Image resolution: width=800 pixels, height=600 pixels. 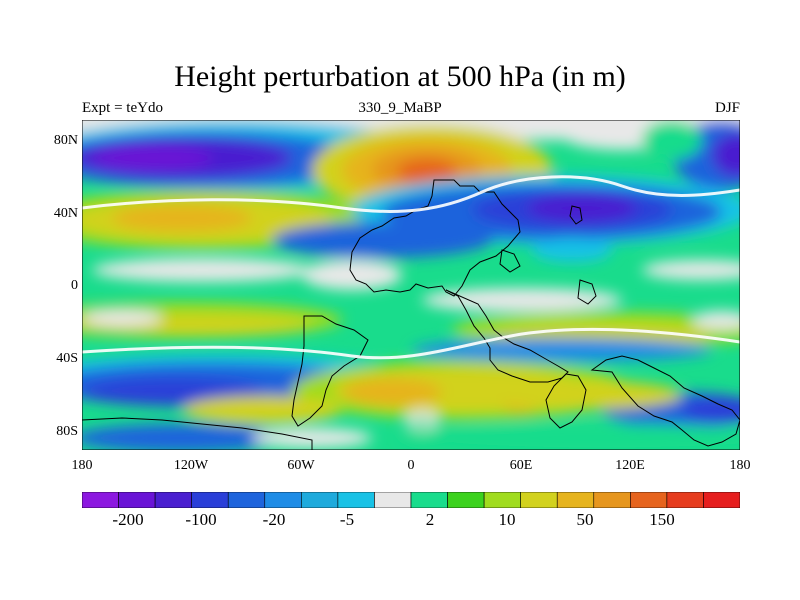 What do you see at coordinates (507, 519) in the screenshot?
I see `cbar-label-10: 10` at bounding box center [507, 519].